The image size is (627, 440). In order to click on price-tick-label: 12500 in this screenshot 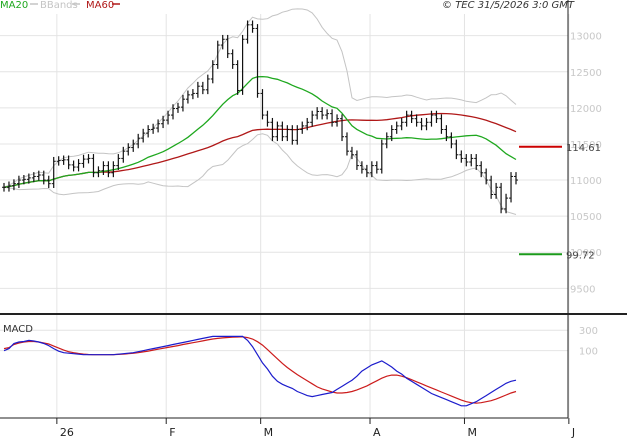, I will do `click(586, 73)`.